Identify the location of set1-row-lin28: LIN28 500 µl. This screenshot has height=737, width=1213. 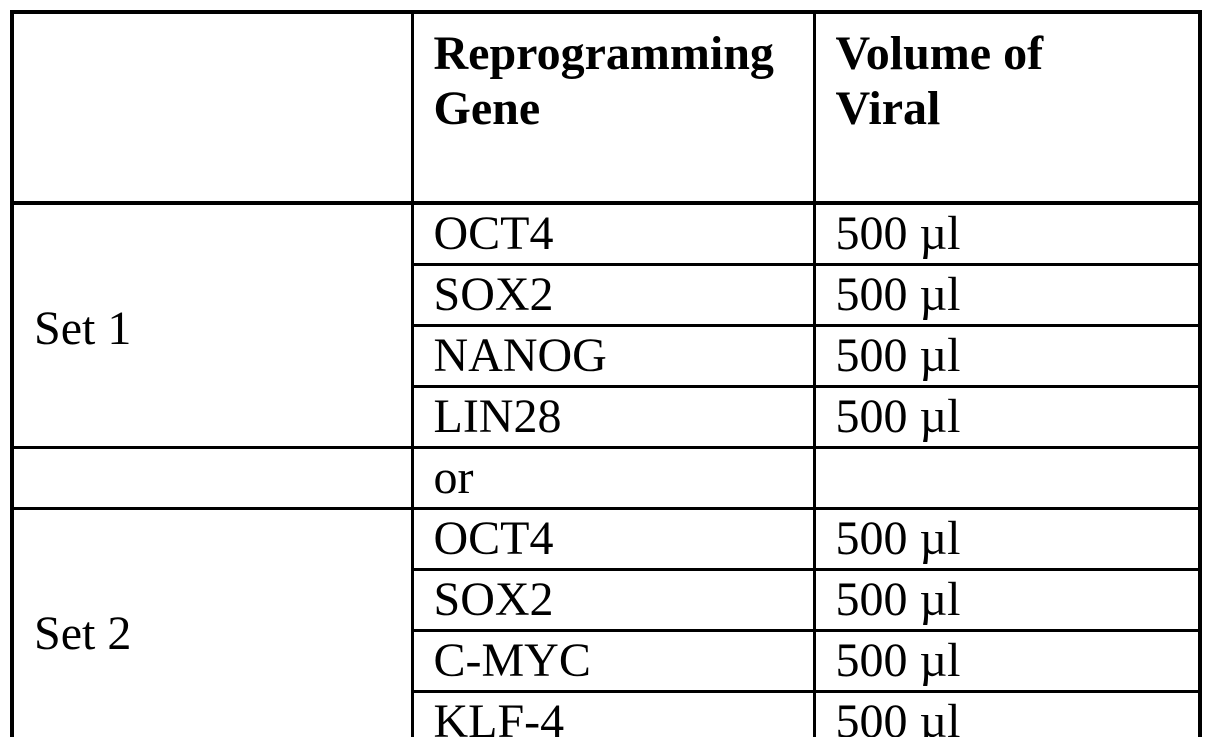
(607, 417).